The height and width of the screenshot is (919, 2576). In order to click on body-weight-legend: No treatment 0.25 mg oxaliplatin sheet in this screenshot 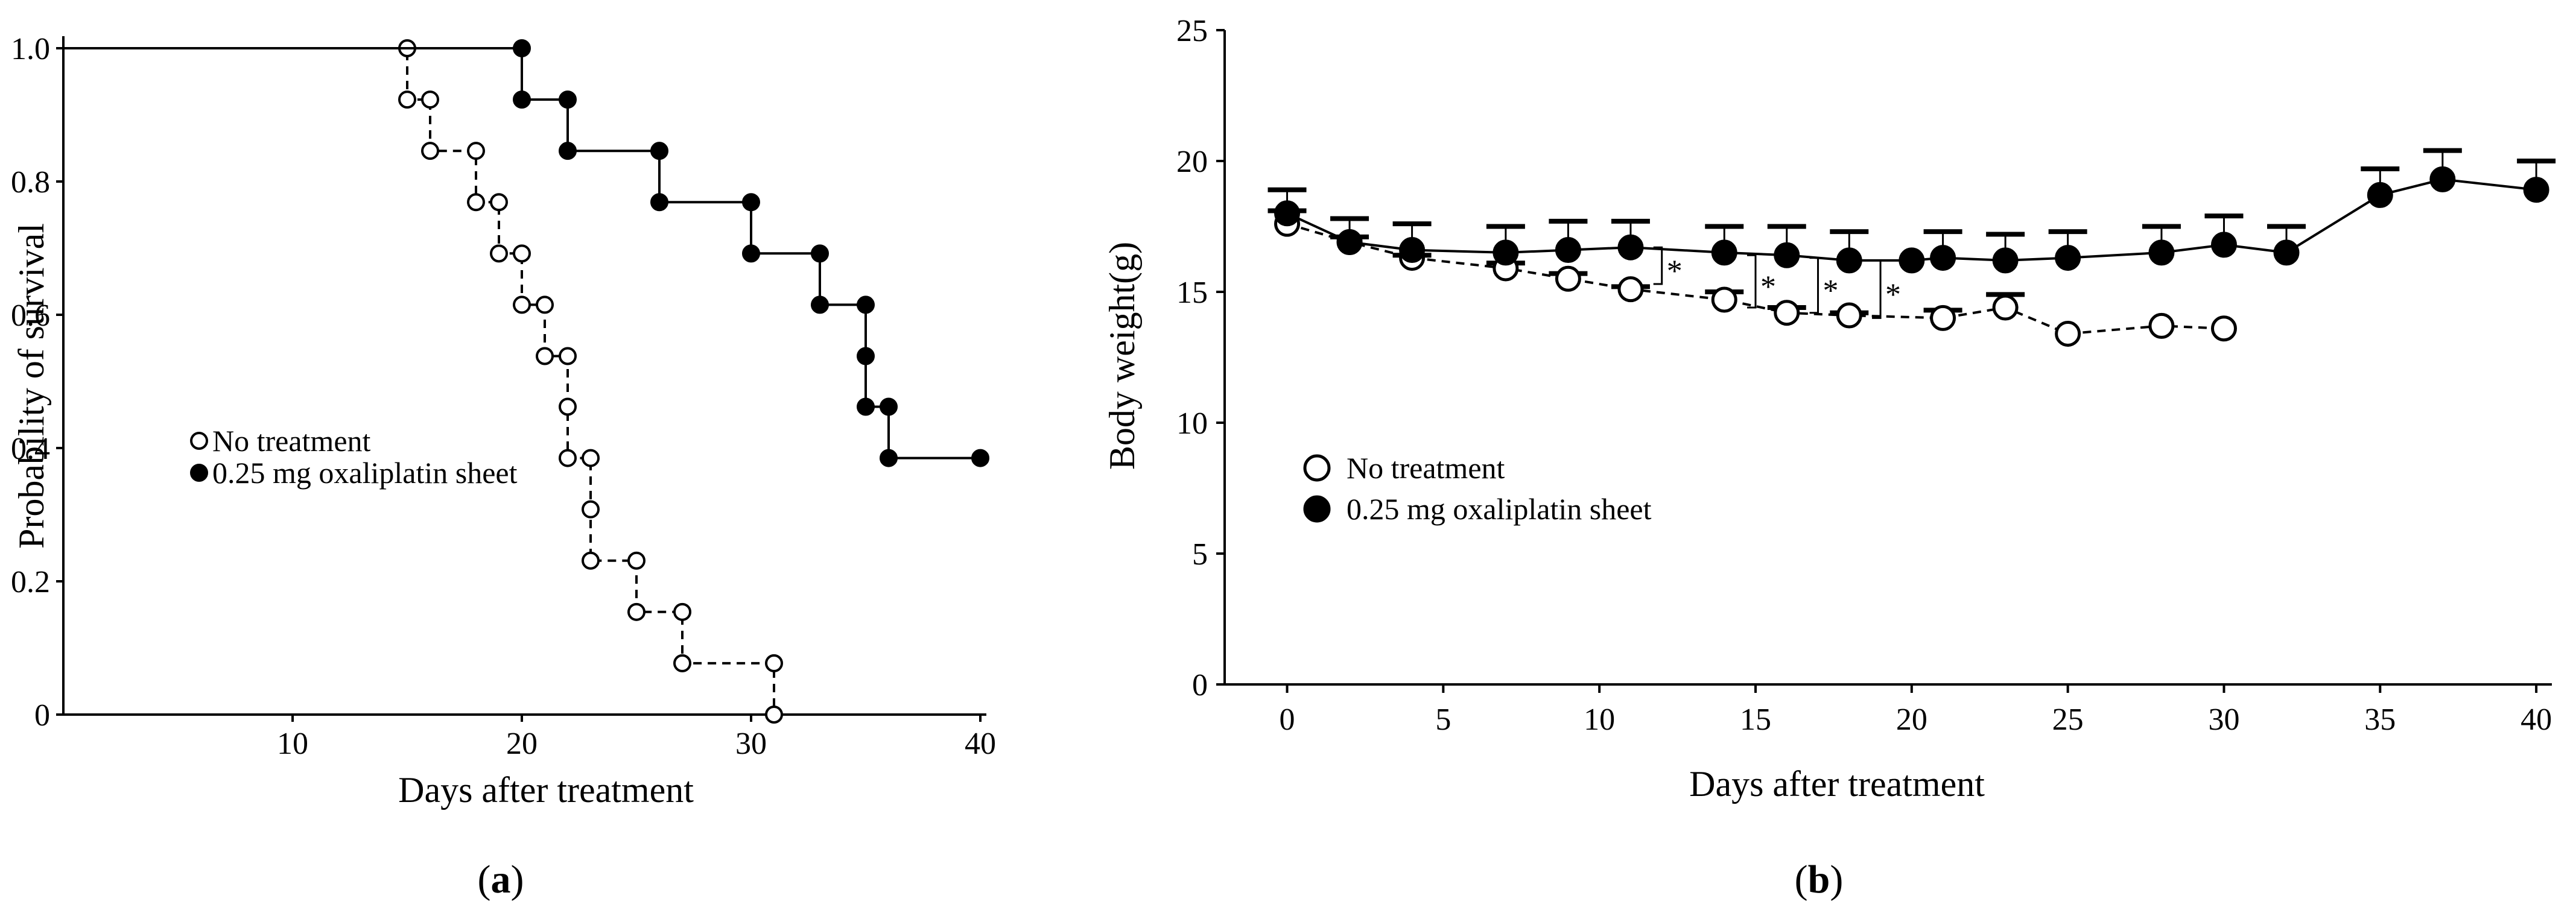, I will do `click(1478, 488)`.